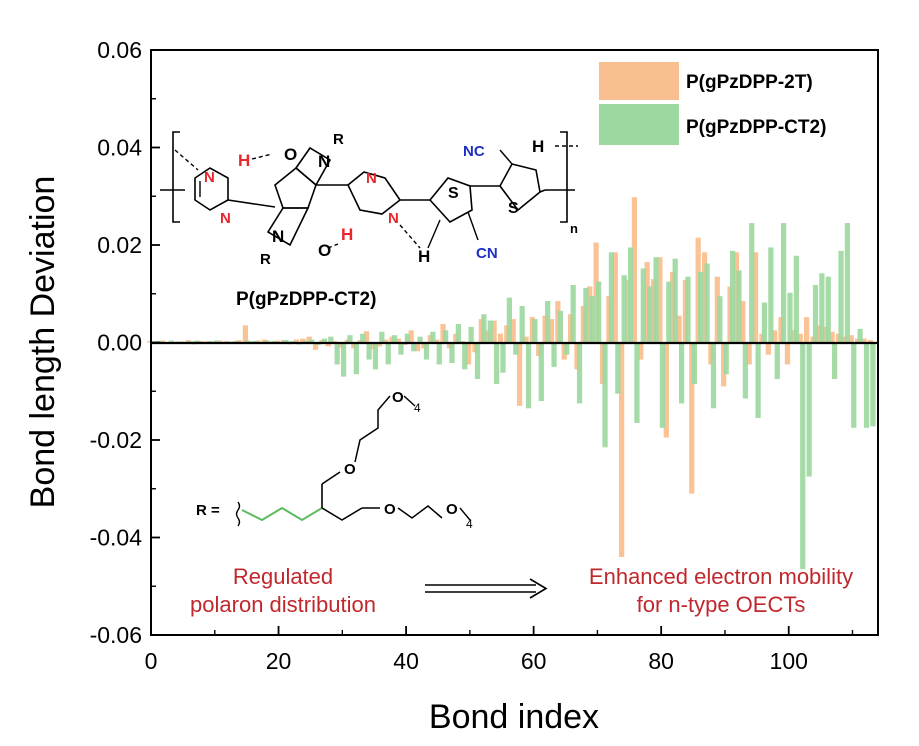  I want to click on side-chain-structure: R = O O 4 O O 4, so click(334, 460).